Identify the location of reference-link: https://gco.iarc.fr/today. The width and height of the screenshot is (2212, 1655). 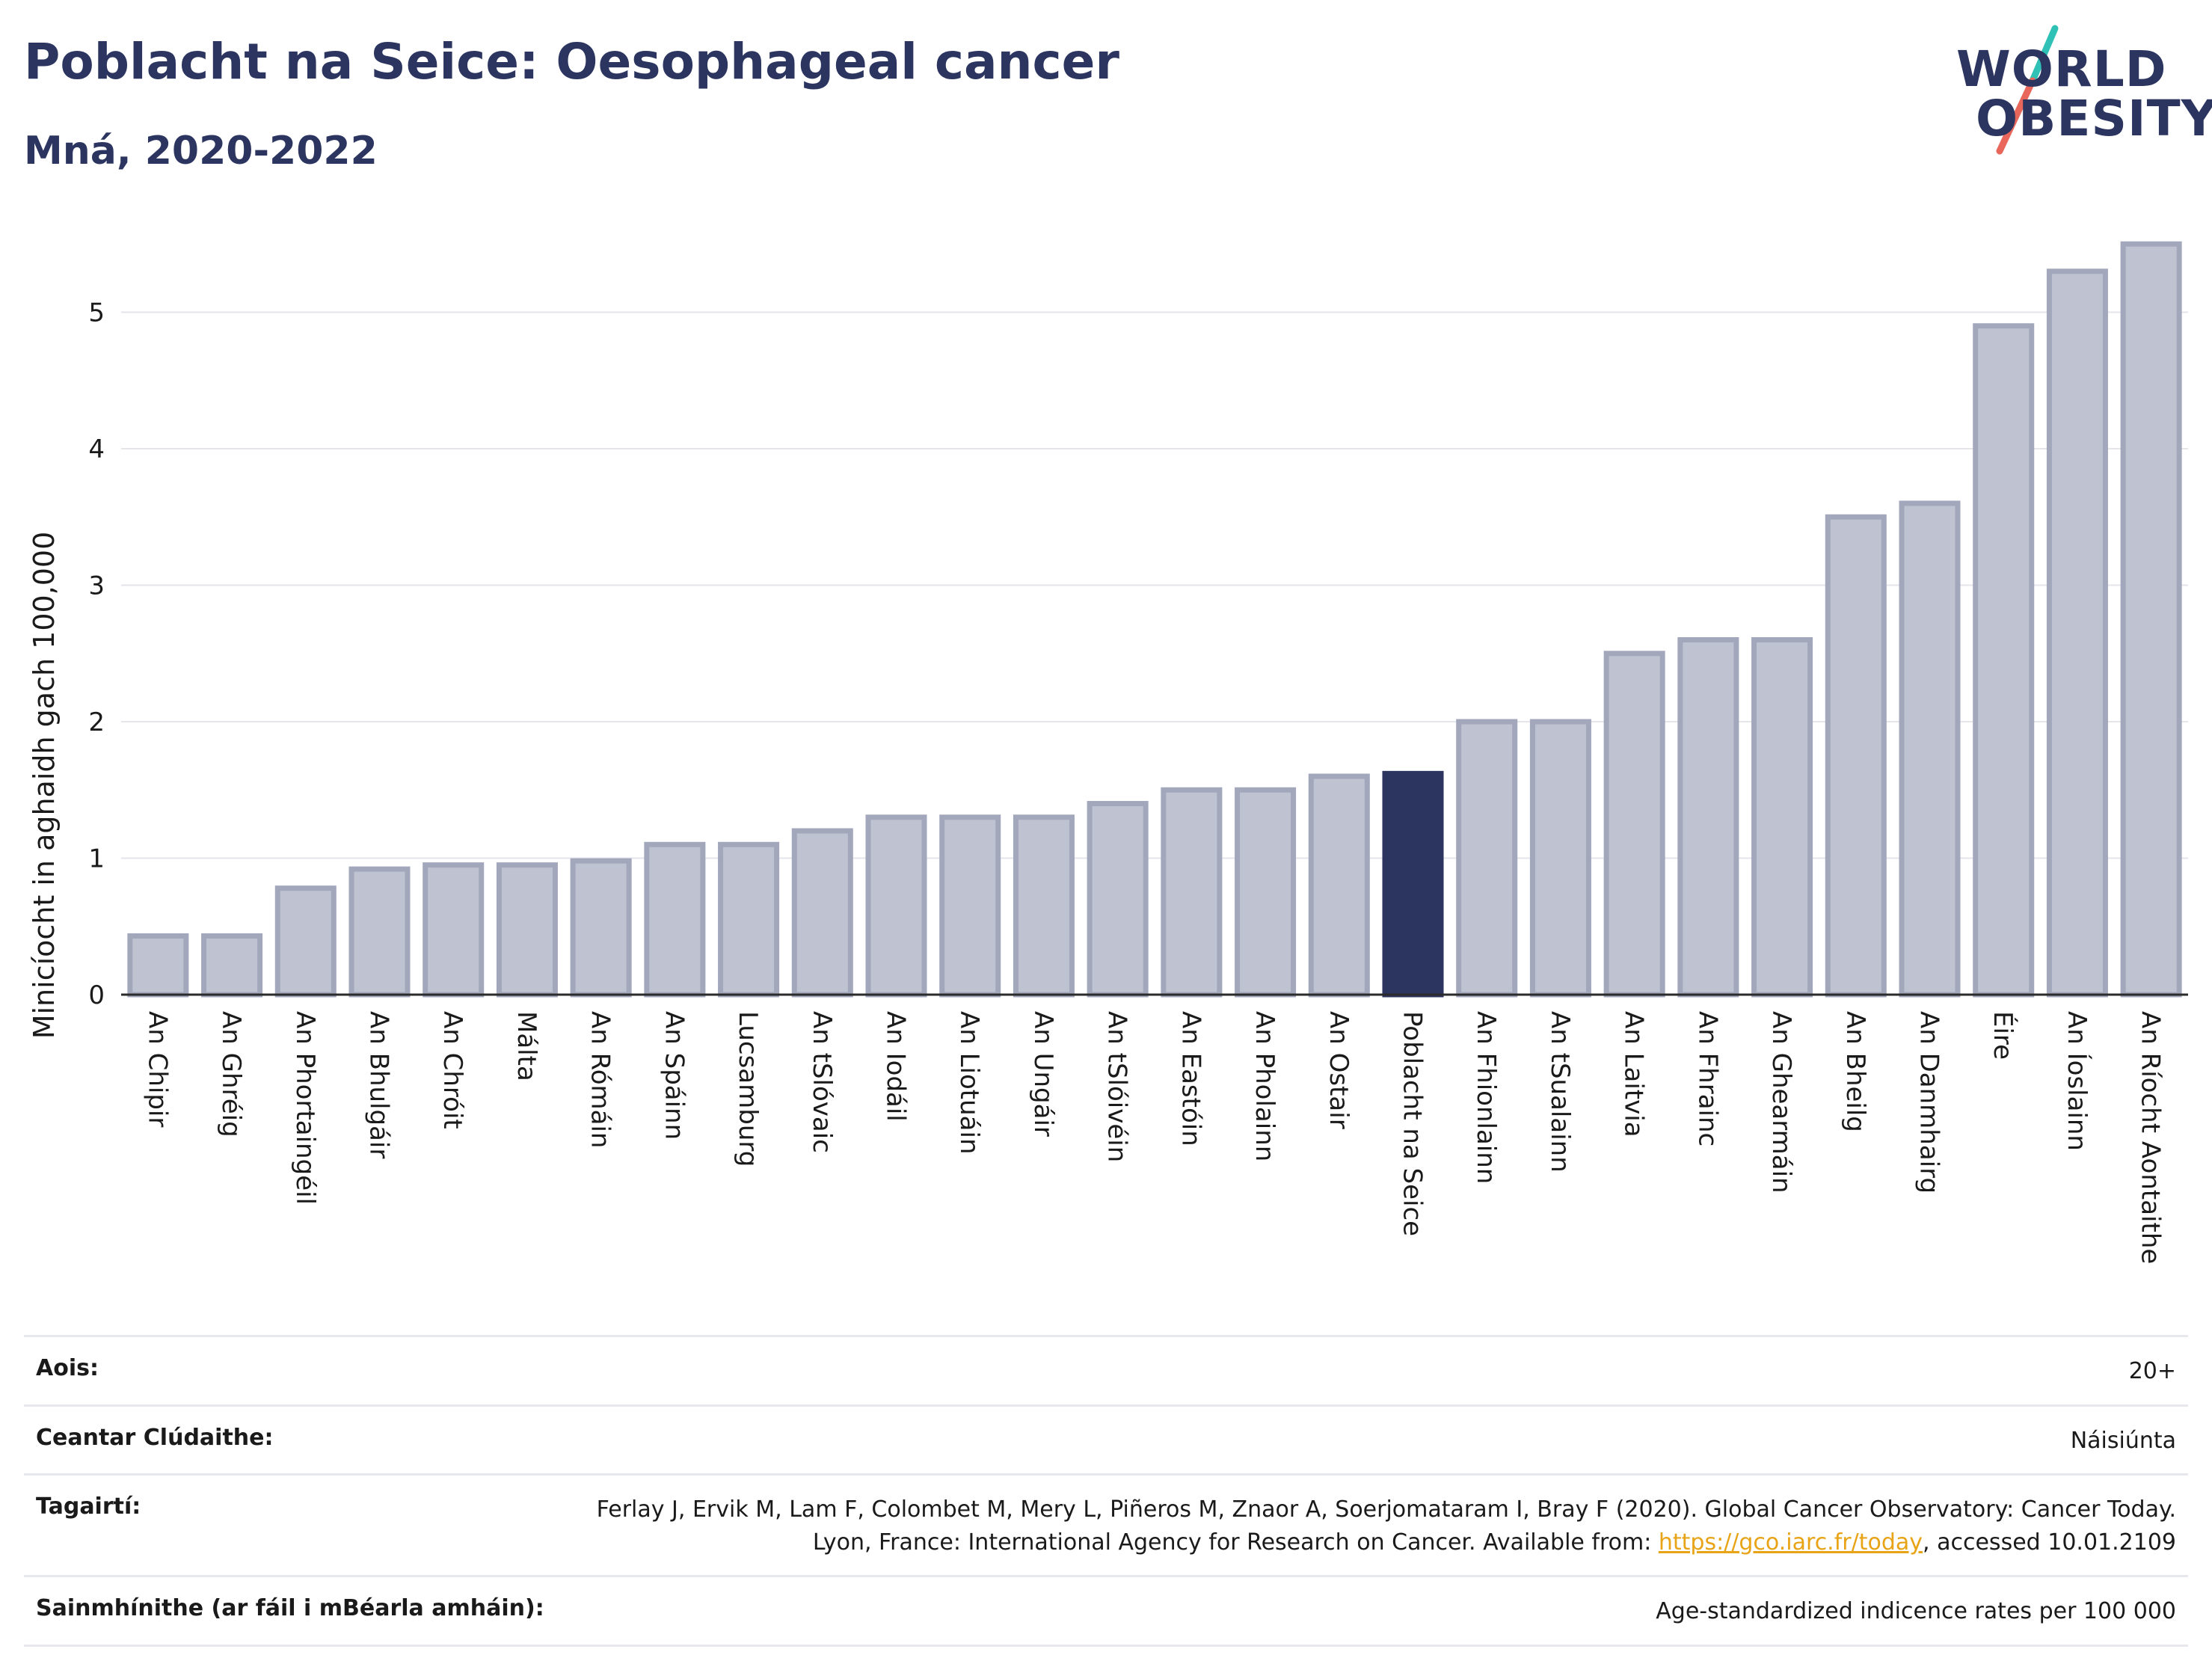
(1791, 1542).